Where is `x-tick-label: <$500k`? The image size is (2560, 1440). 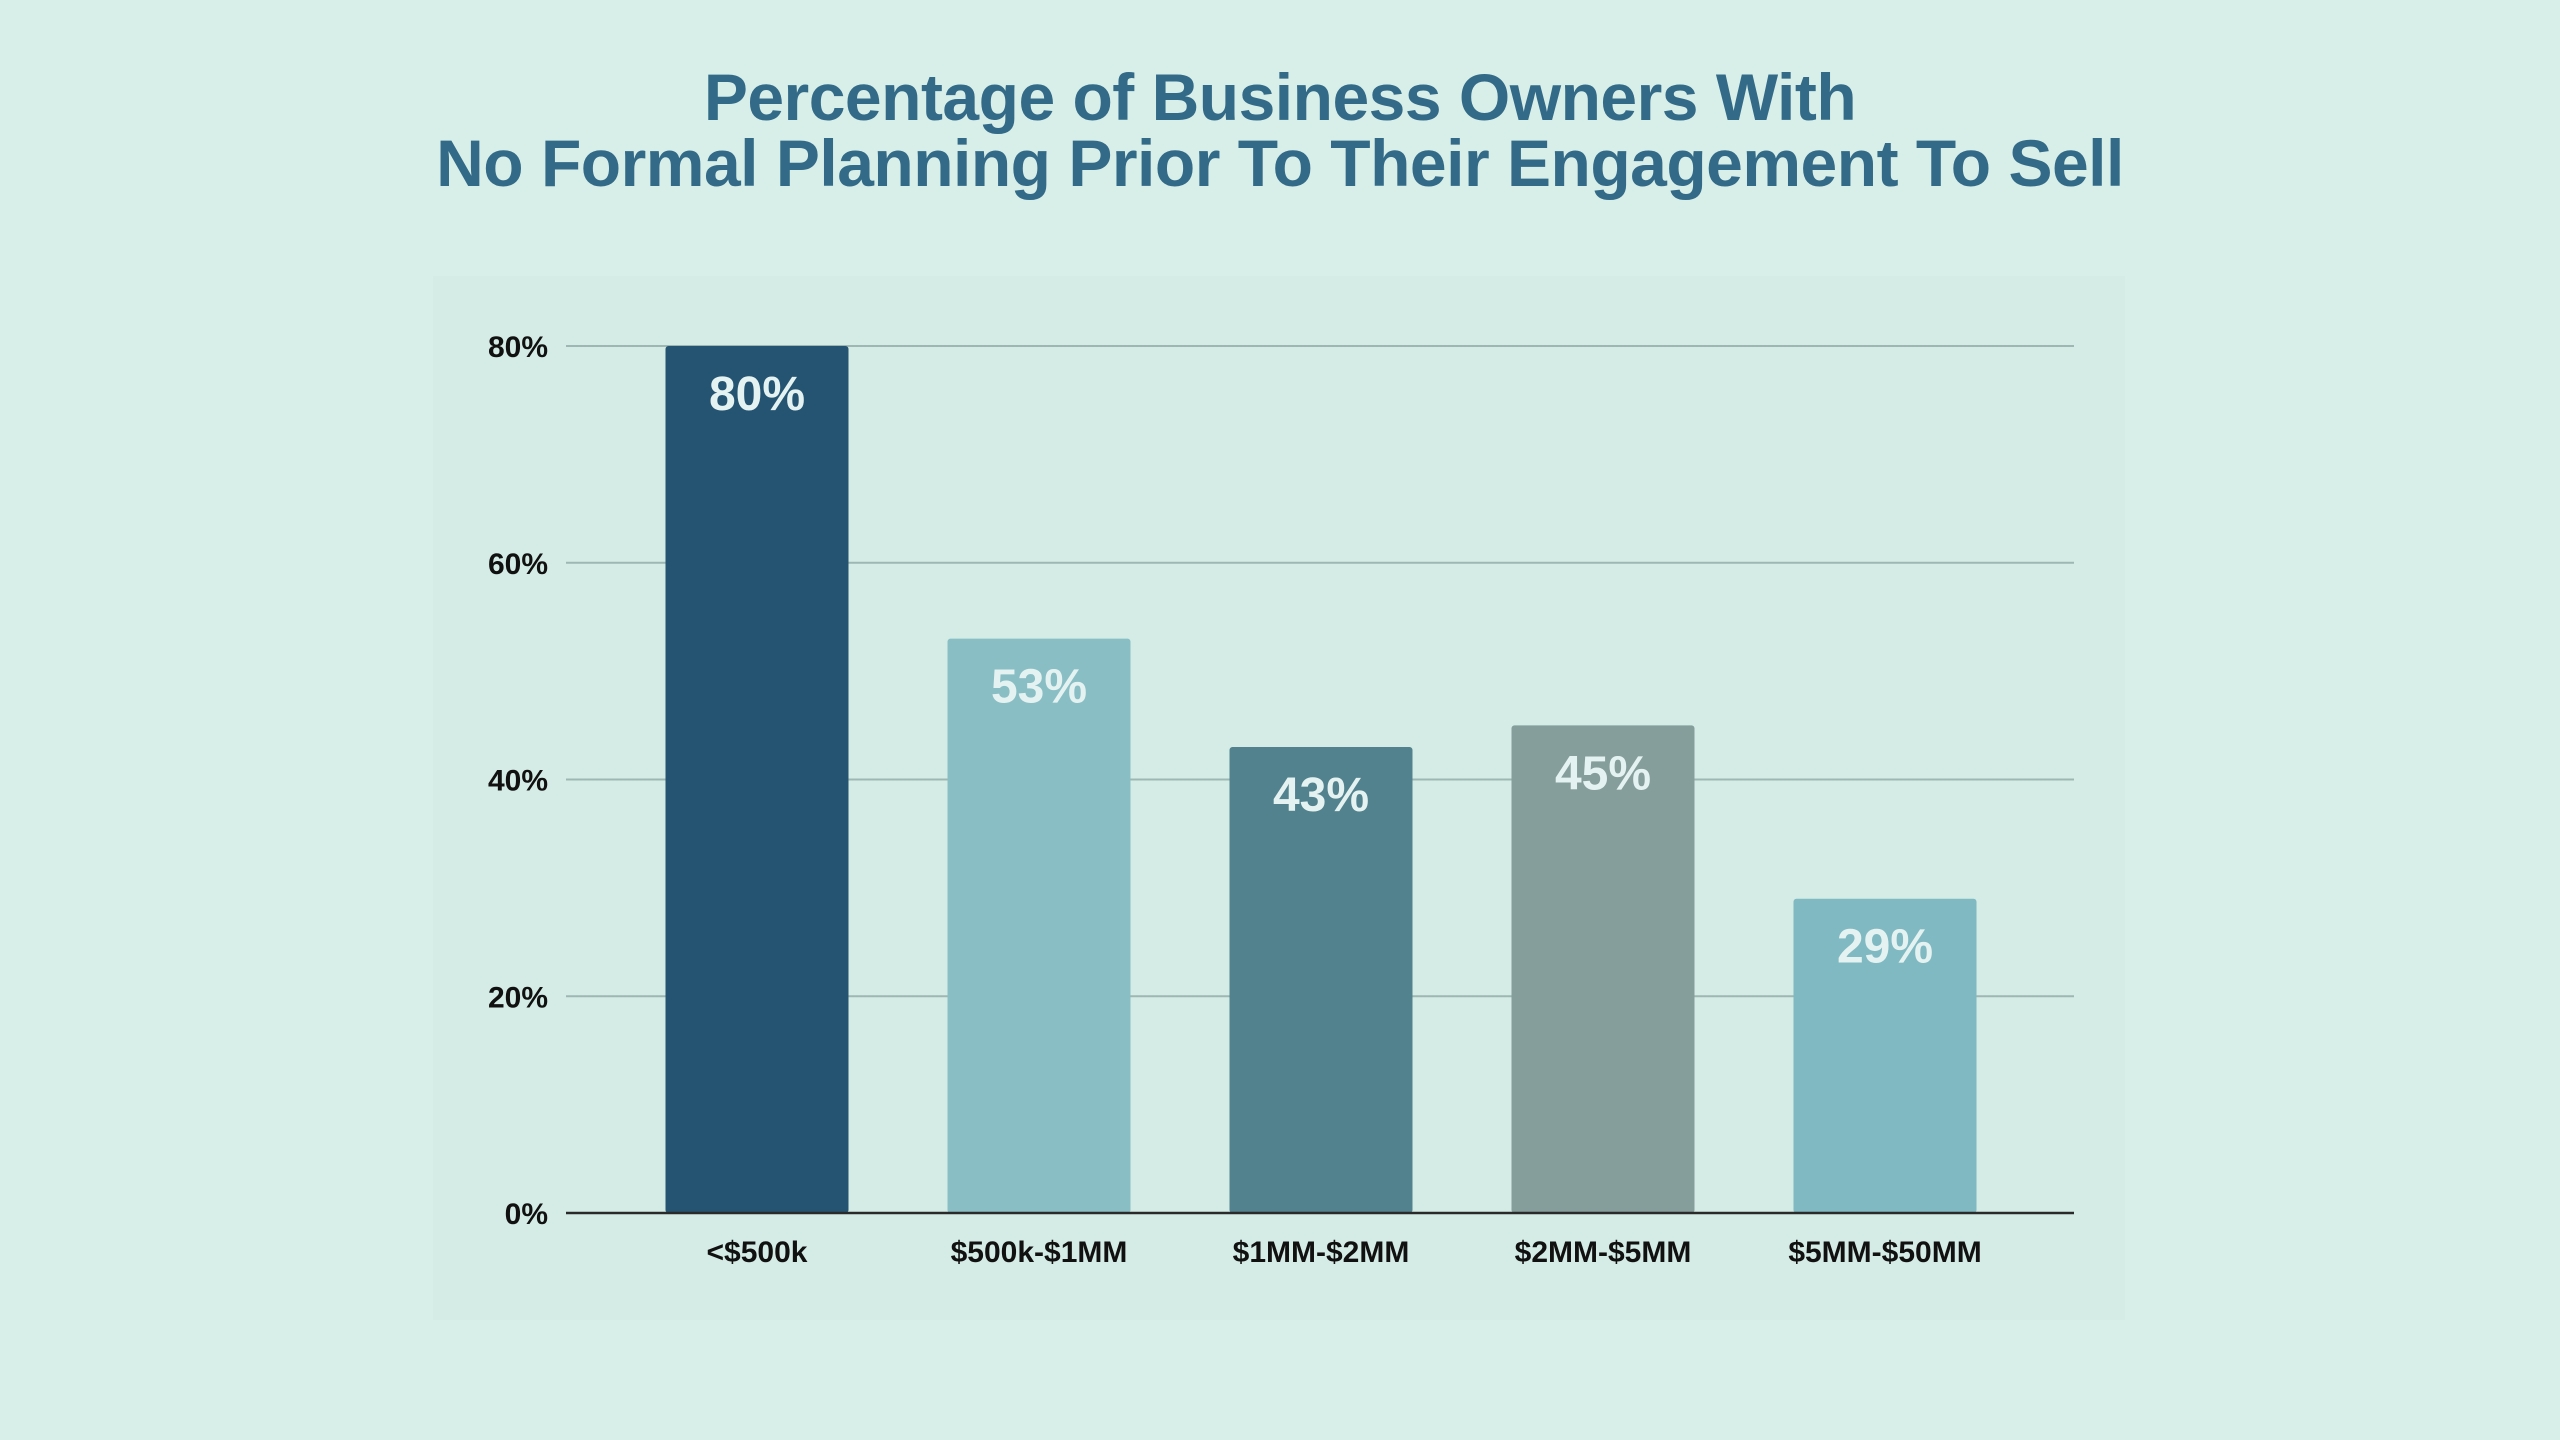
x-tick-label: <$500k is located at coordinates (757, 1252).